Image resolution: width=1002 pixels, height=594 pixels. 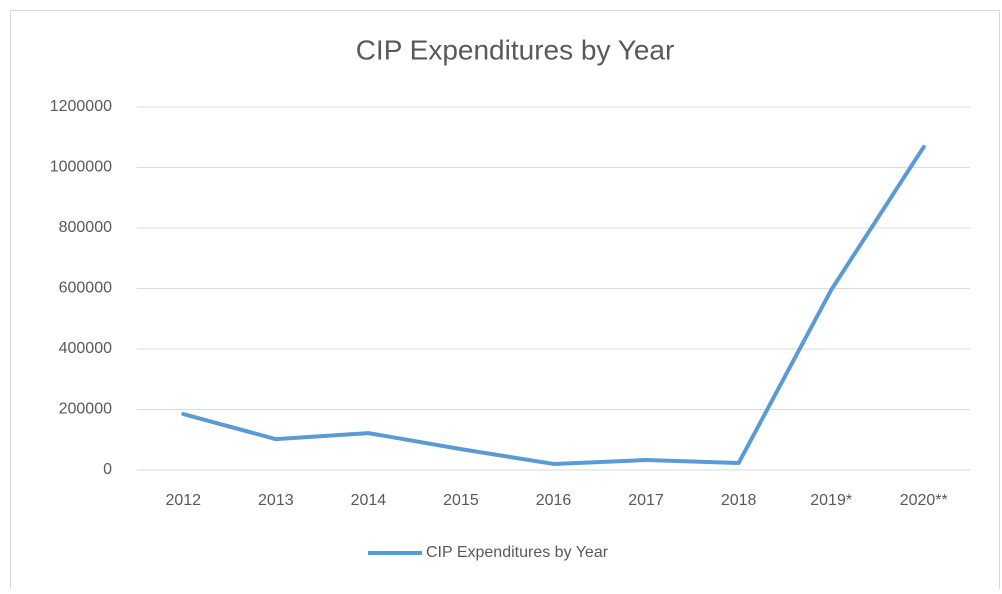 What do you see at coordinates (461, 500) in the screenshot?
I see `x-tick-label: 2015` at bounding box center [461, 500].